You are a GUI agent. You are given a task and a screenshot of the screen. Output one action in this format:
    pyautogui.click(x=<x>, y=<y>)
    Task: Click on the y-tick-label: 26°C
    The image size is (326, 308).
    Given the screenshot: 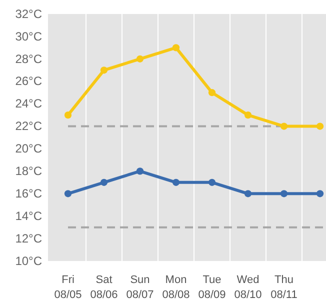 What is the action you would take?
    pyautogui.click(x=28, y=81)
    